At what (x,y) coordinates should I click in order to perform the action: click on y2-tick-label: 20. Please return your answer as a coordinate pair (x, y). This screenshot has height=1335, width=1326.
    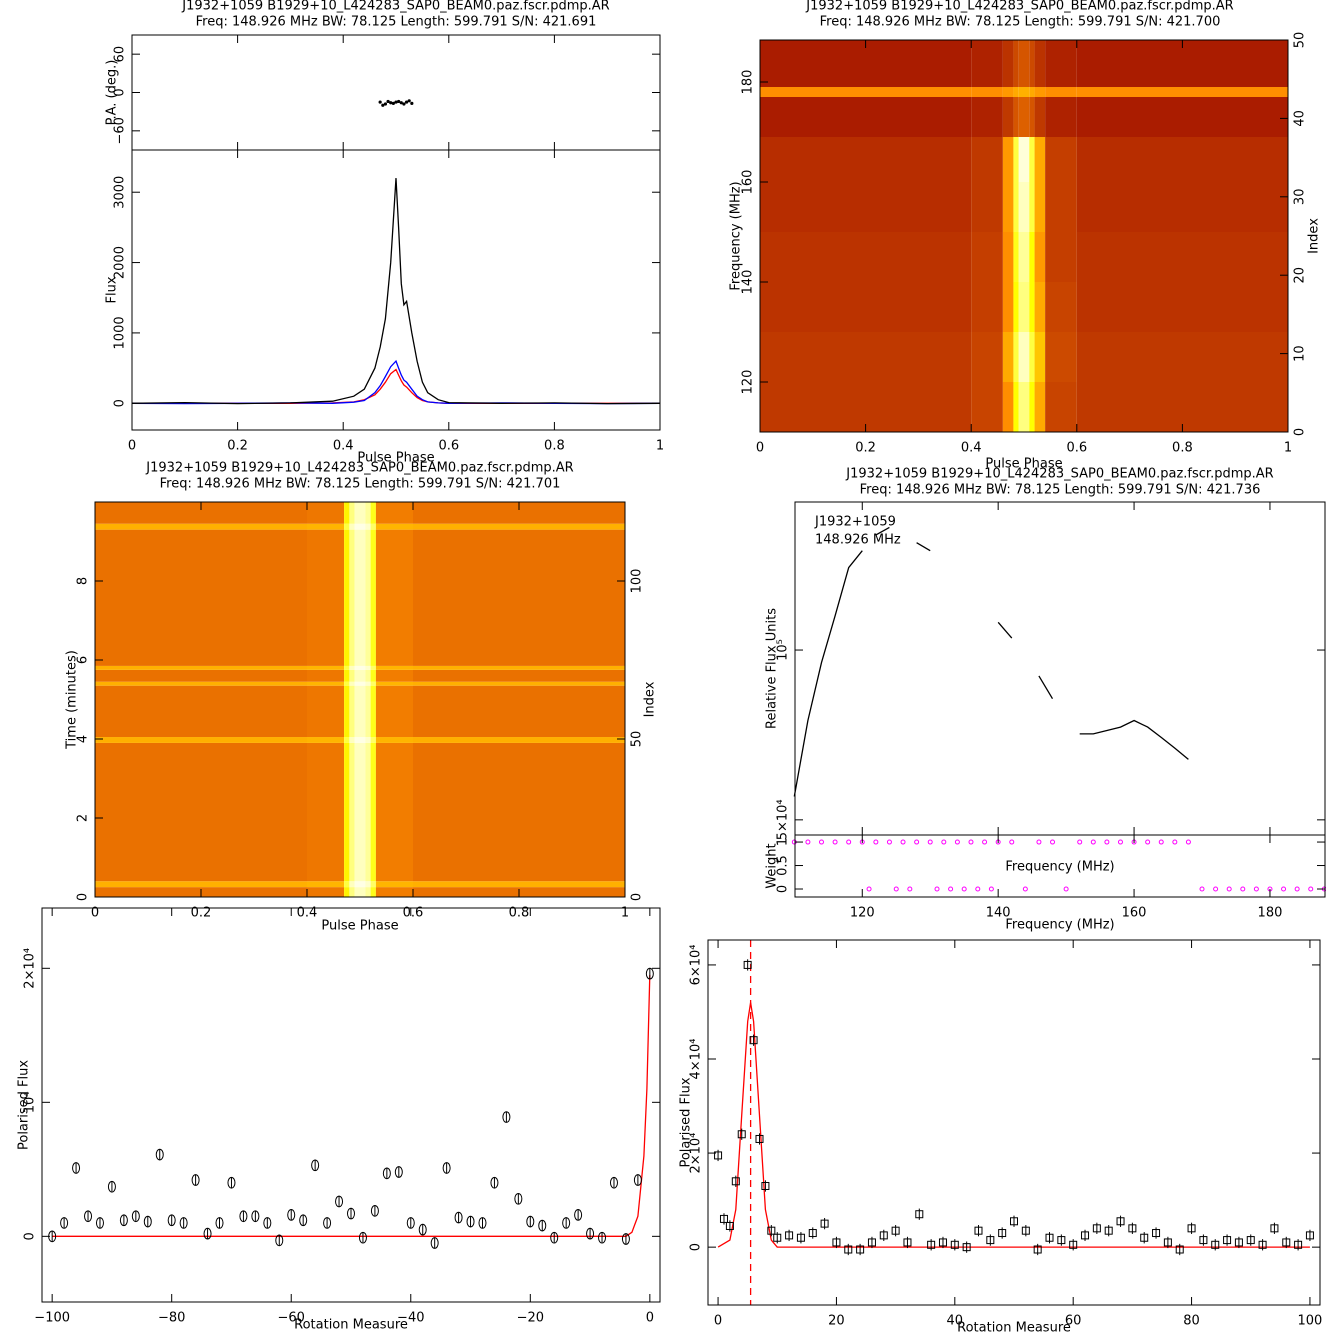
    Looking at the image, I should click on (1300, 275).